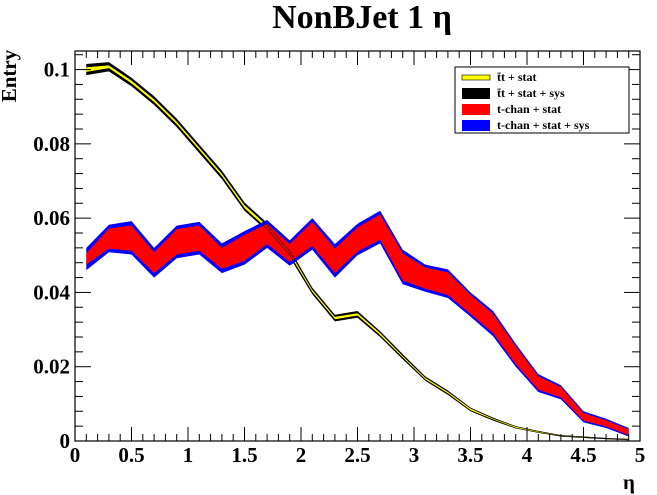 This screenshot has height=495, width=657. Describe the element at coordinates (51, 367) in the screenshot. I see `y-tick-label: 0.02` at that location.